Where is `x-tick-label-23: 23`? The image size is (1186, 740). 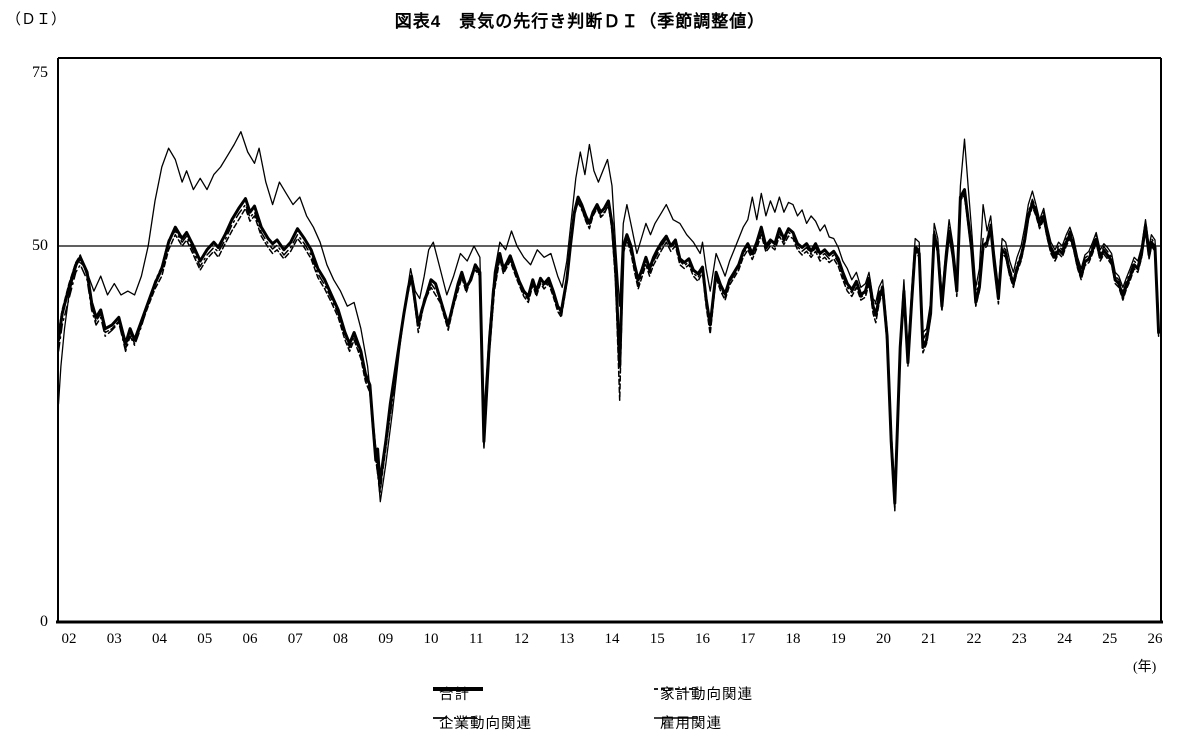
x-tick-label-23: 23 is located at coordinates (1019, 639).